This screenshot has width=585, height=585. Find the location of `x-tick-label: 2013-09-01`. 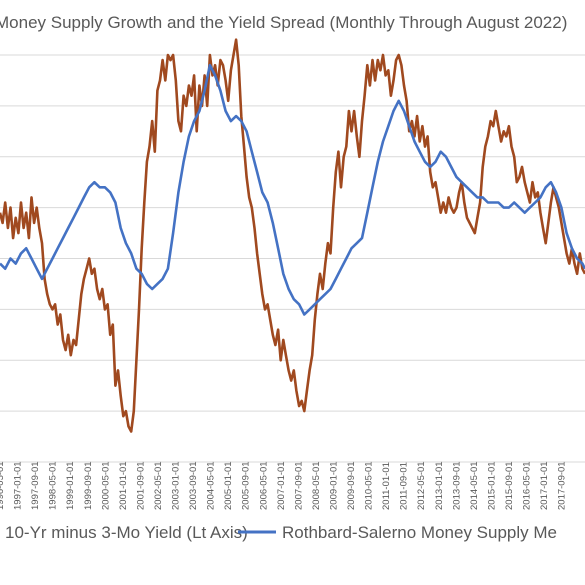

x-tick-label: 2013-09-01 is located at coordinates (456, 485).